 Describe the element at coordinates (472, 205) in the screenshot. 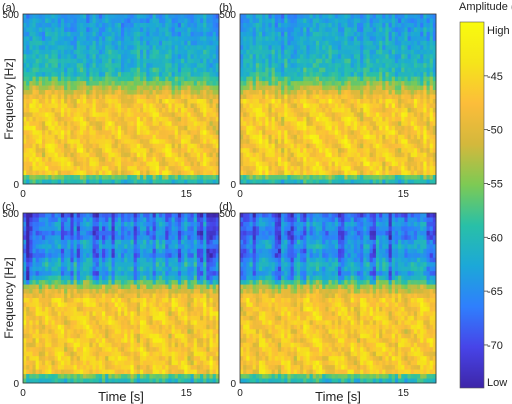

I see `colorbar-gradient` at that location.